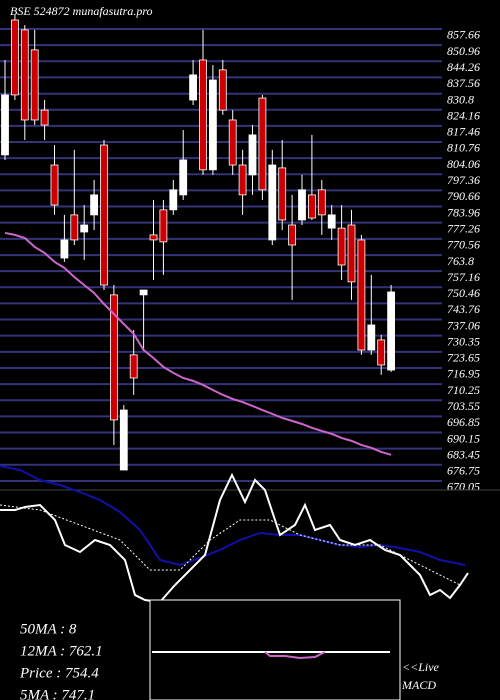 The image size is (500, 700). I want to click on y-tick-label: 790.66, so click(463, 196).